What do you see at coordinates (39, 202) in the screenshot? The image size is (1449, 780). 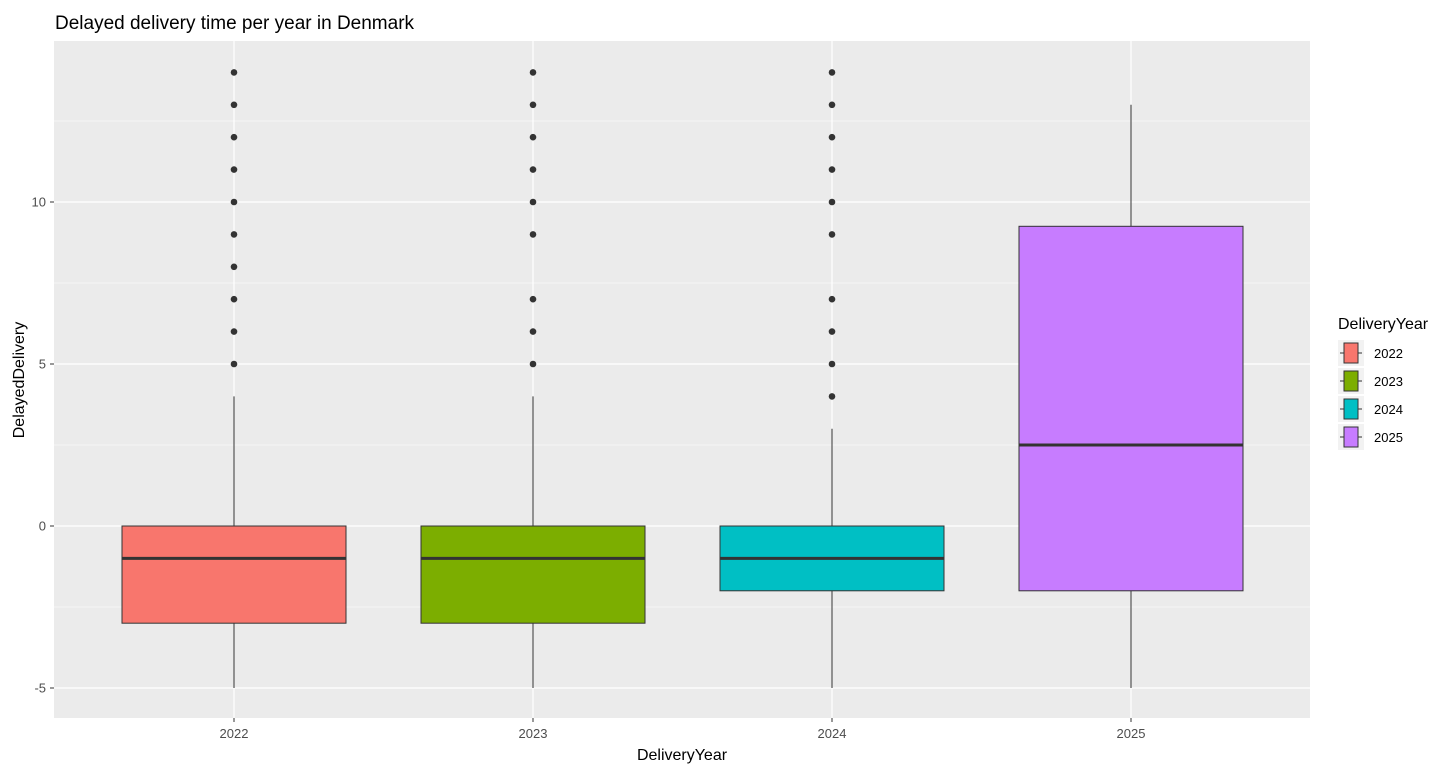 I see `y-tick-label: 10` at bounding box center [39, 202].